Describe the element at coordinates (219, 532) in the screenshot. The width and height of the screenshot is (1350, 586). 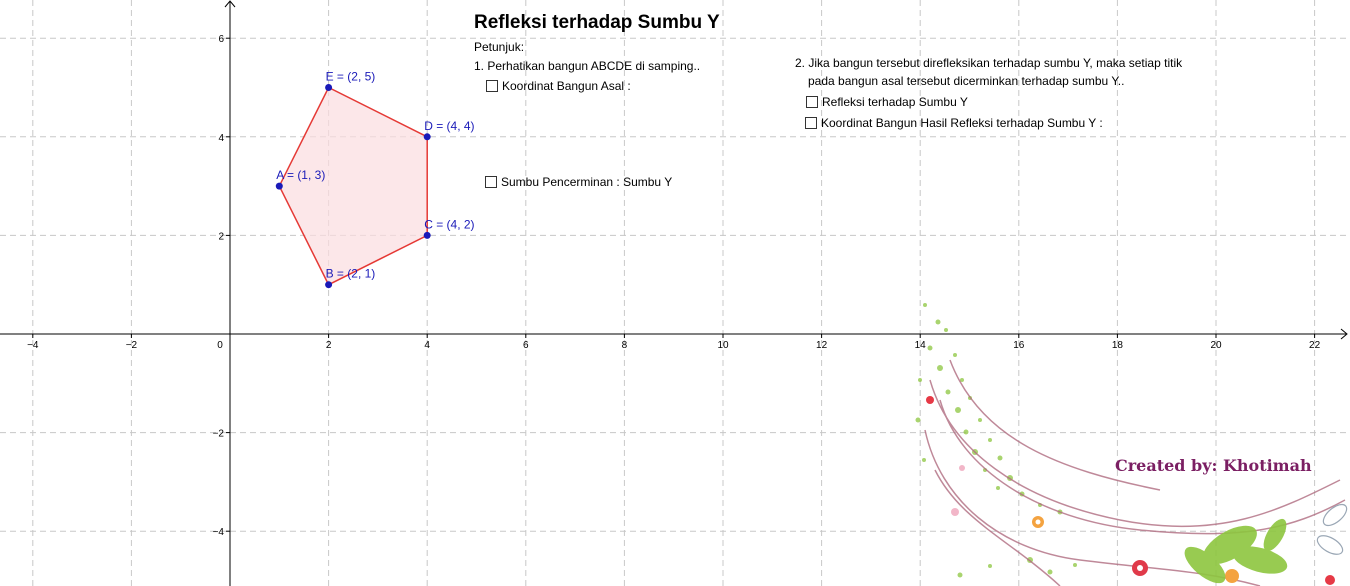
I see `y-tick-label: −4` at that location.